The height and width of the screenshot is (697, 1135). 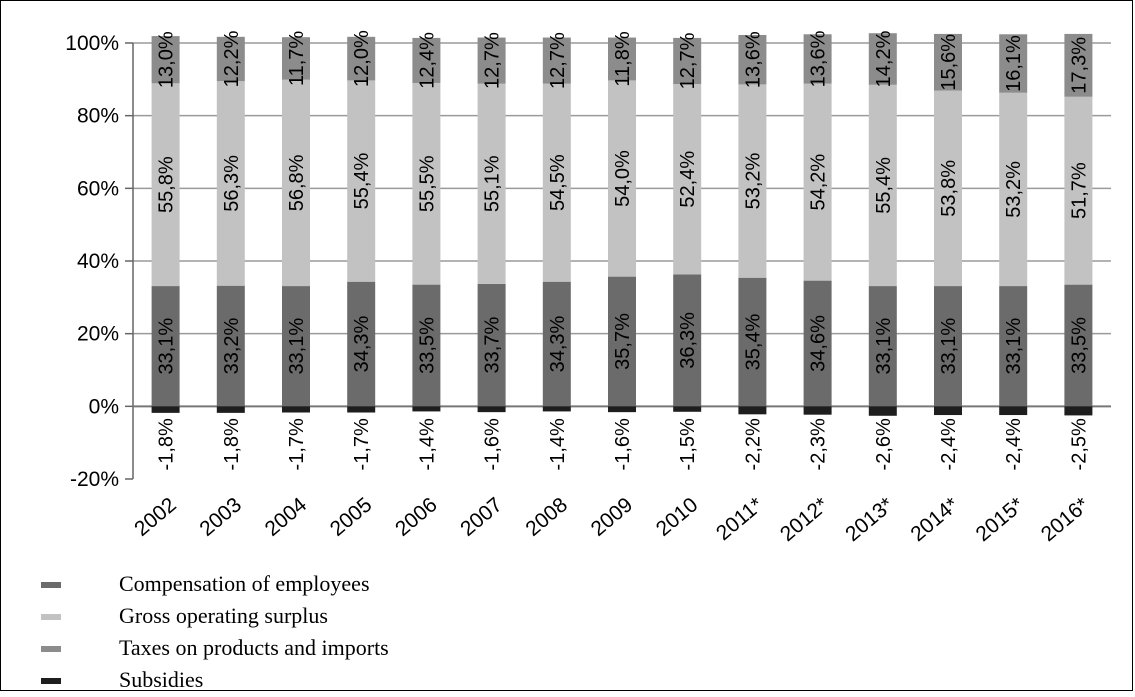 I want to click on data-label: 54,2%, so click(x=819, y=182).